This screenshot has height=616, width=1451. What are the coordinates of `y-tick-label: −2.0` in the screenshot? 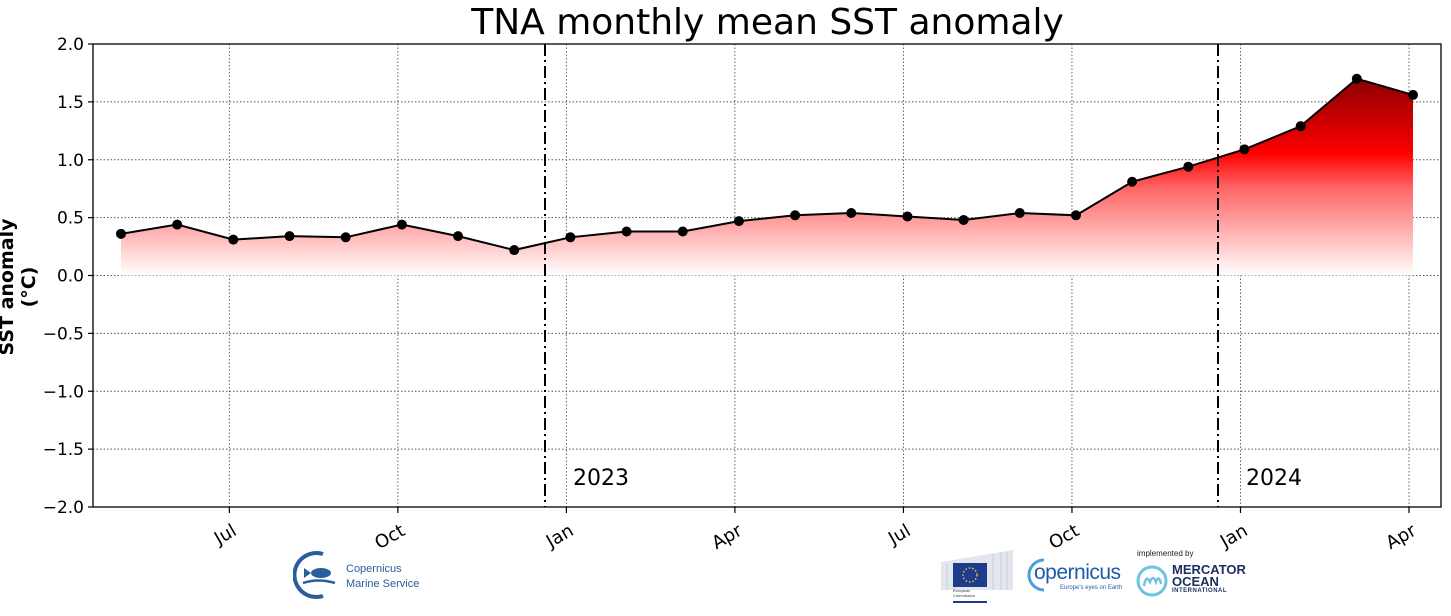 It's located at (63, 508).